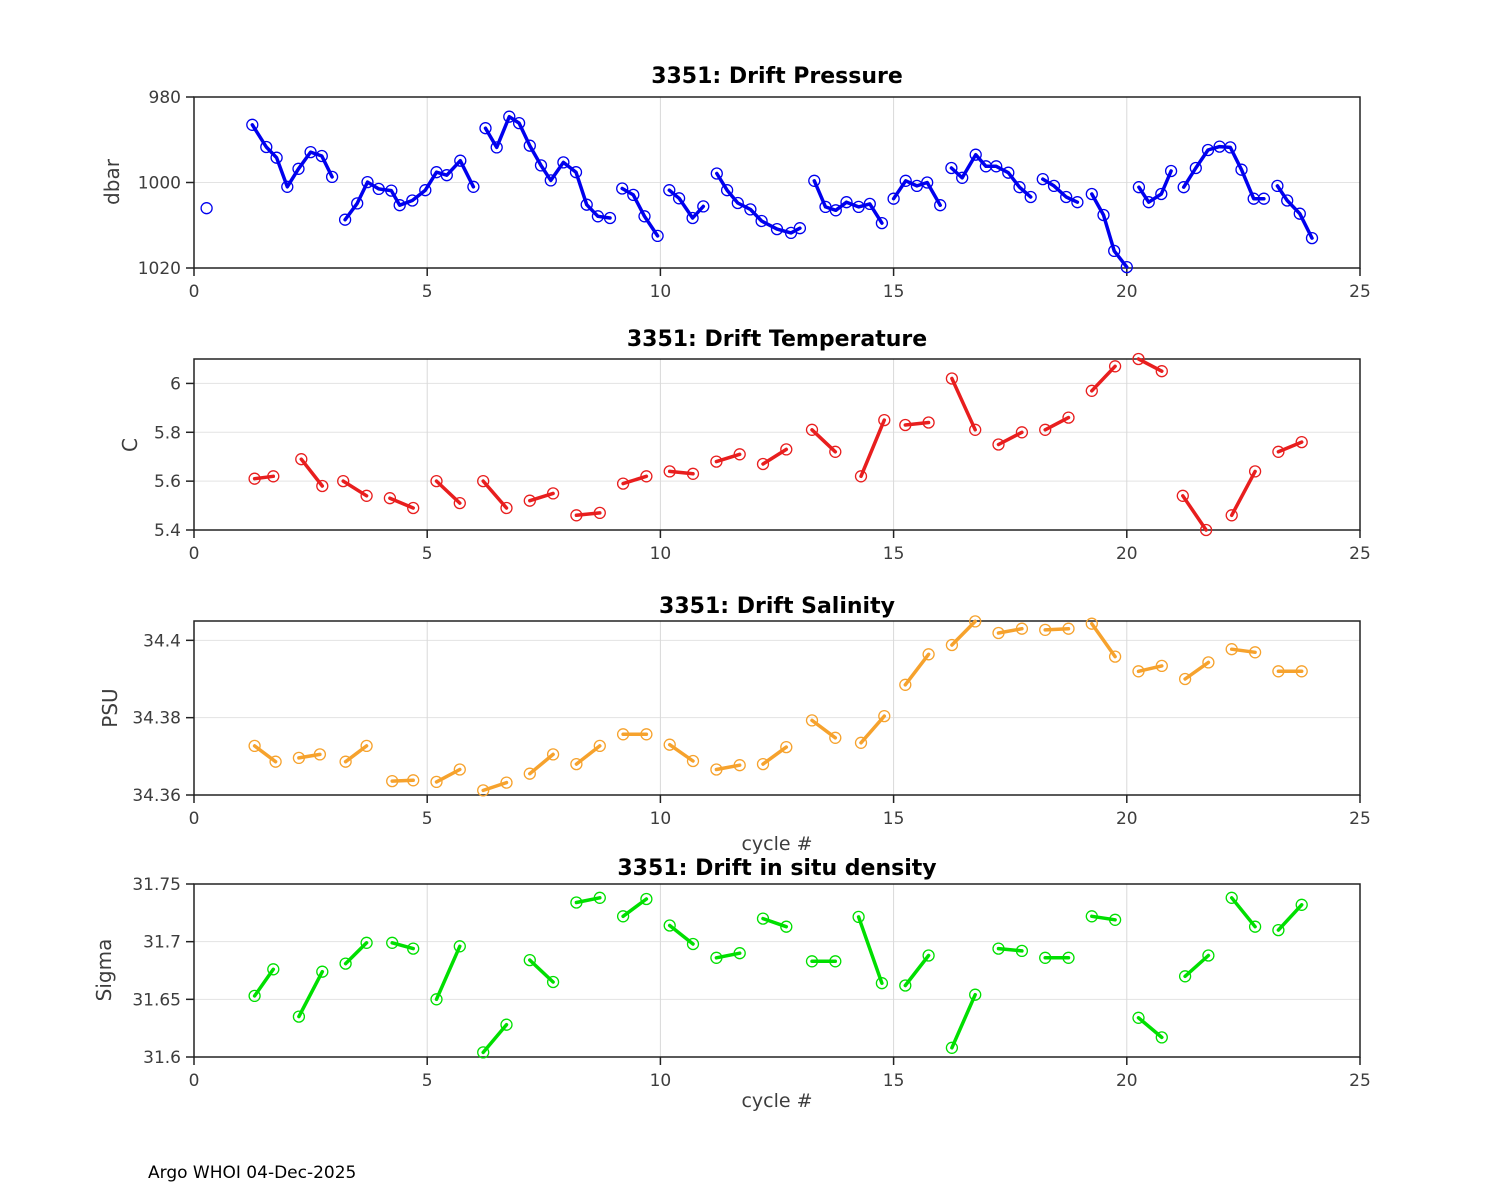  I want to click on temperature-xtick-label: 5, so click(427, 554).